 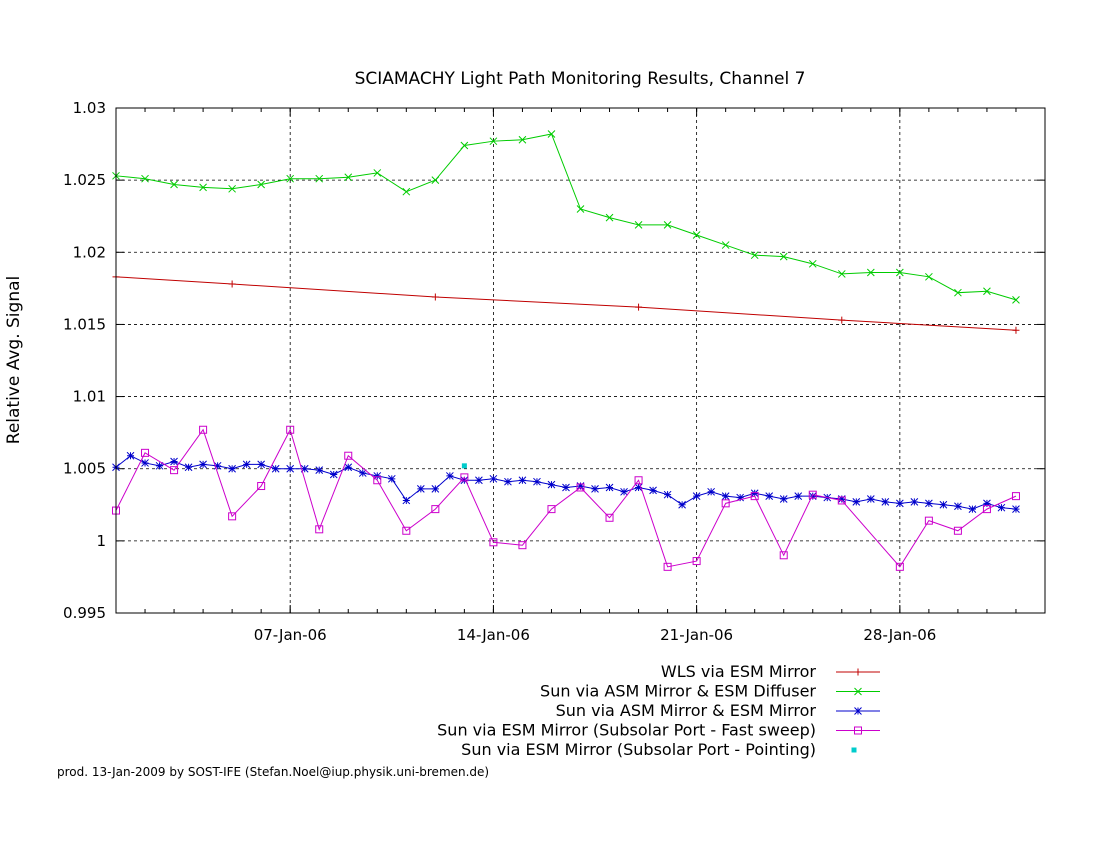 What do you see at coordinates (84, 180) in the screenshot?
I see `y-tick-label: 1.025` at bounding box center [84, 180].